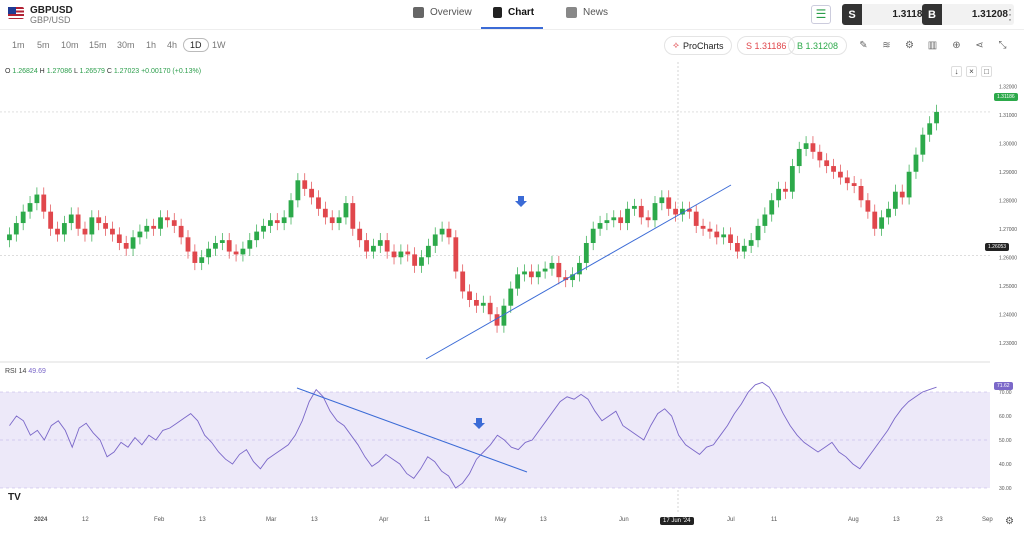 Image resolution: width=1024 pixels, height=536 pixels. I want to click on fullscreen-icon: ⤡, so click(1002, 45).